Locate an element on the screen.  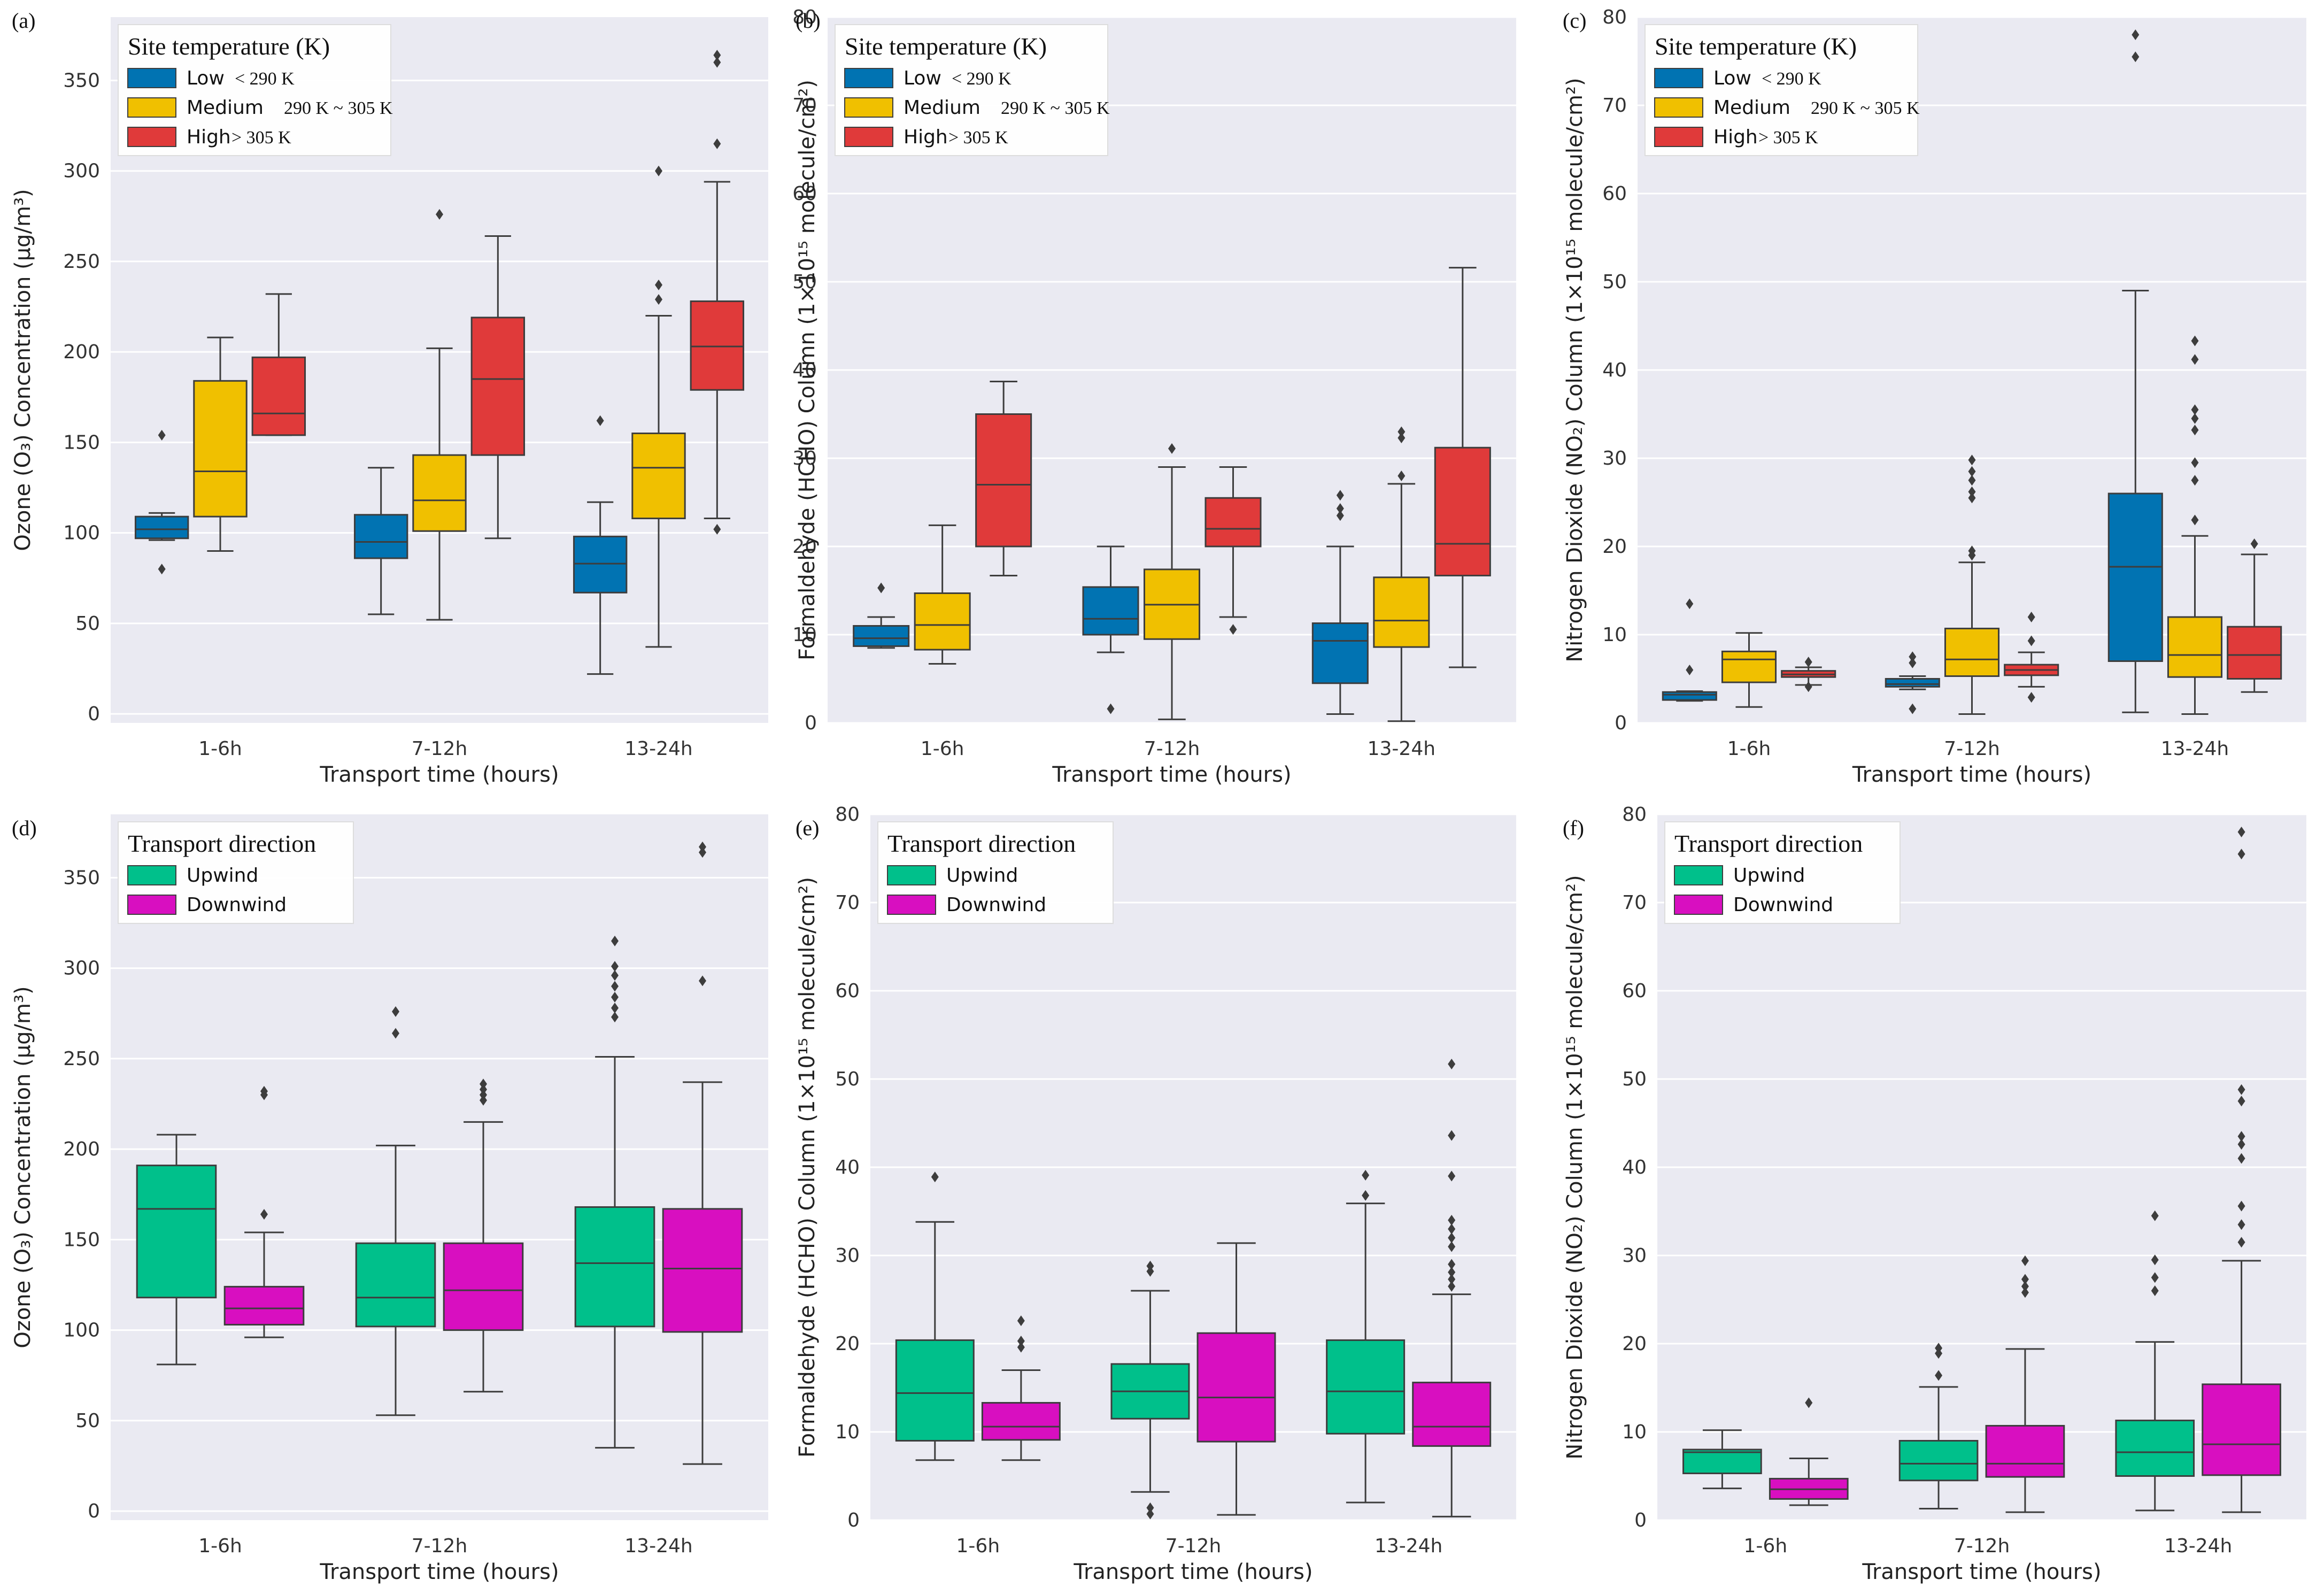
legend-sublabel: 290 K ~ 305 K is located at coordinates (1865, 108).